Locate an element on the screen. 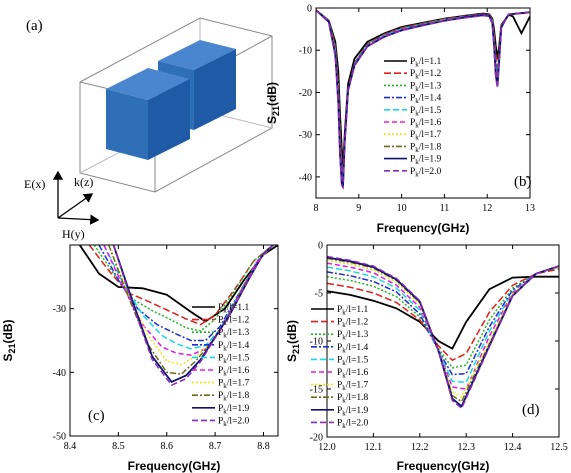 This screenshot has height=473, width=571. x-tick-label: 8.4 is located at coordinates (70, 446).